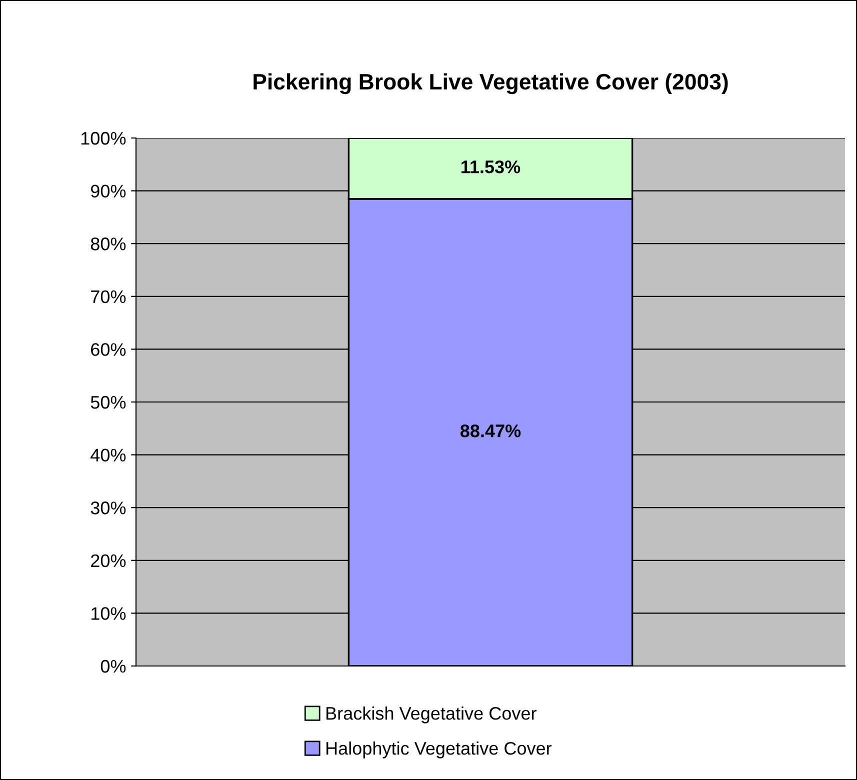 This screenshot has width=857, height=780. I want to click on y-tick-label: 50%, so click(108, 402).